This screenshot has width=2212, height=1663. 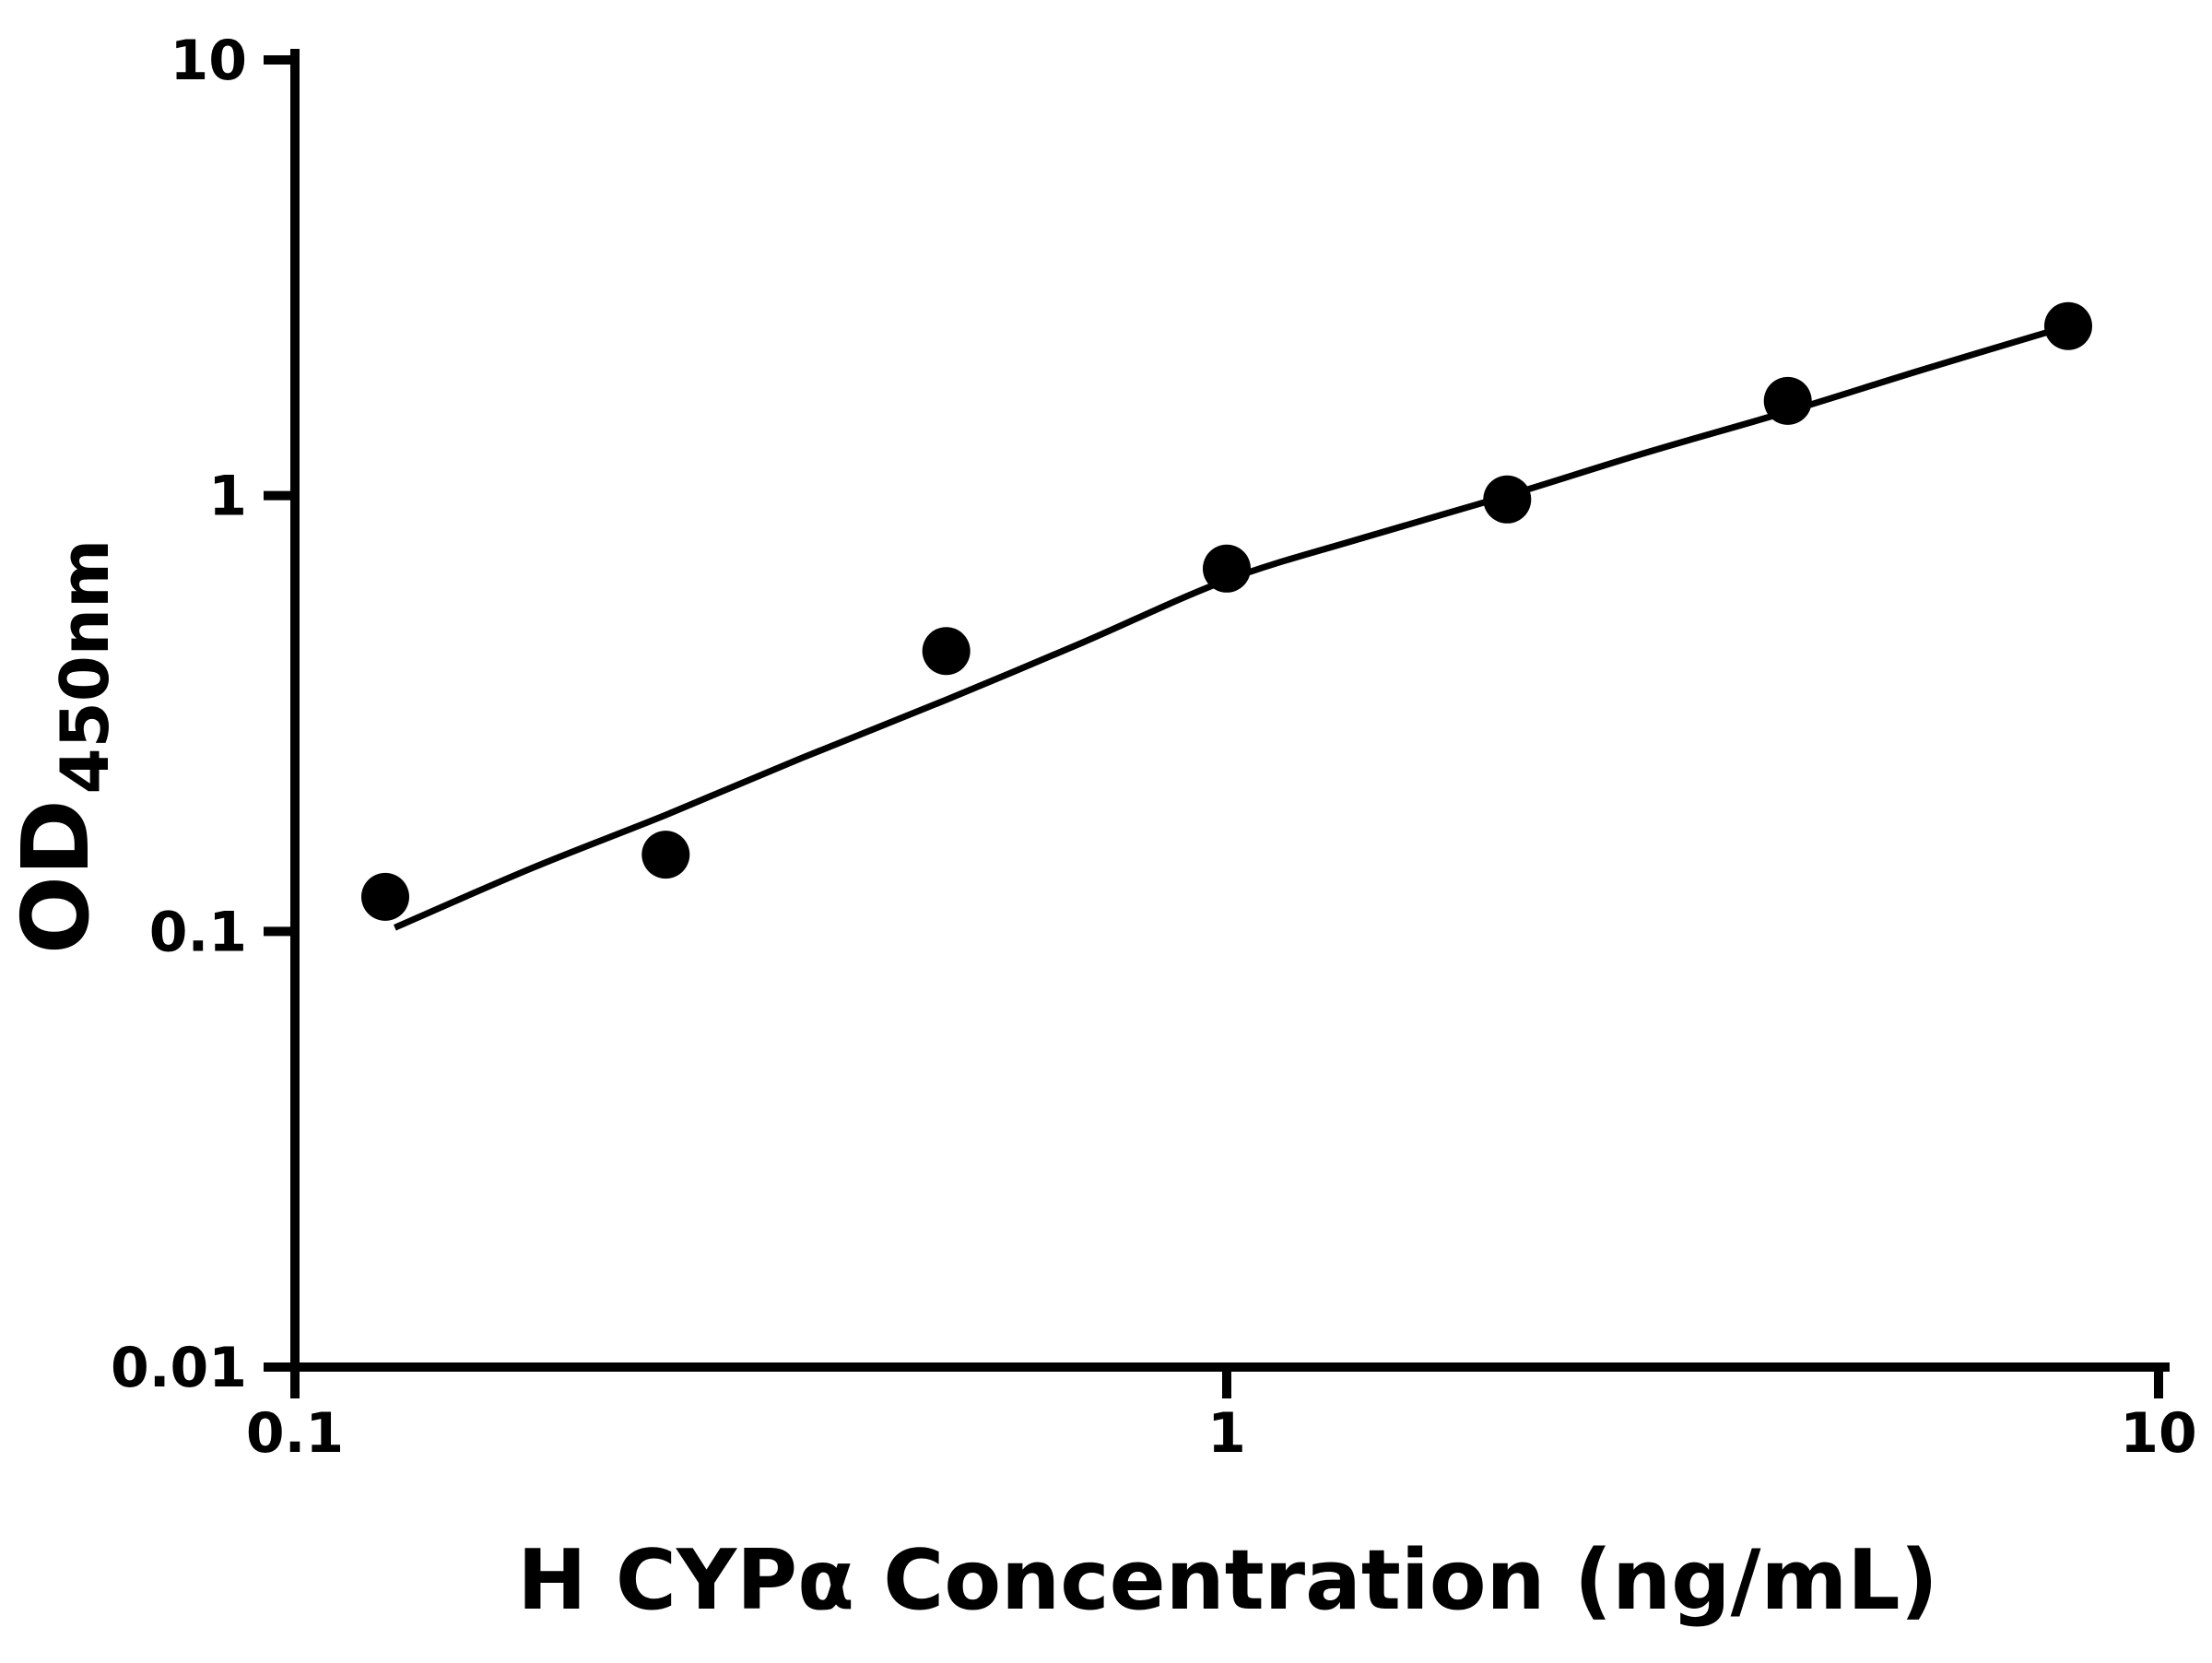 What do you see at coordinates (1227, 1580) in the screenshot?
I see `x-axis-title: H CYPα Concentration (ng/mL)` at bounding box center [1227, 1580].